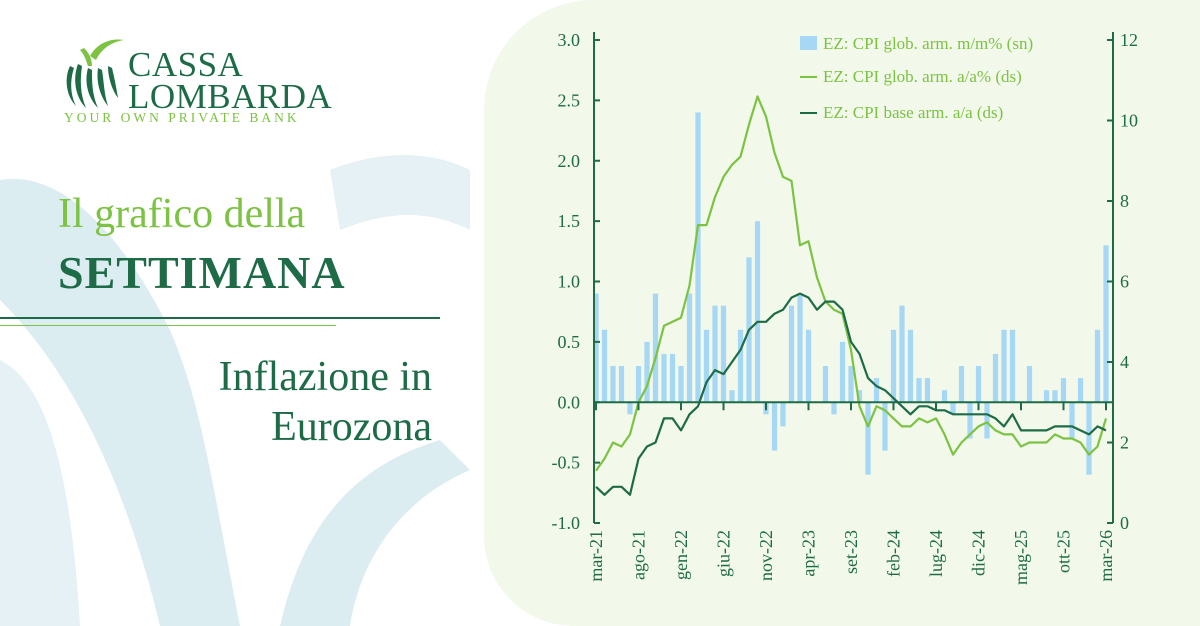 The height and width of the screenshot is (626, 1200). I want to click on x-tick-label: mar-21, so click(596, 556).